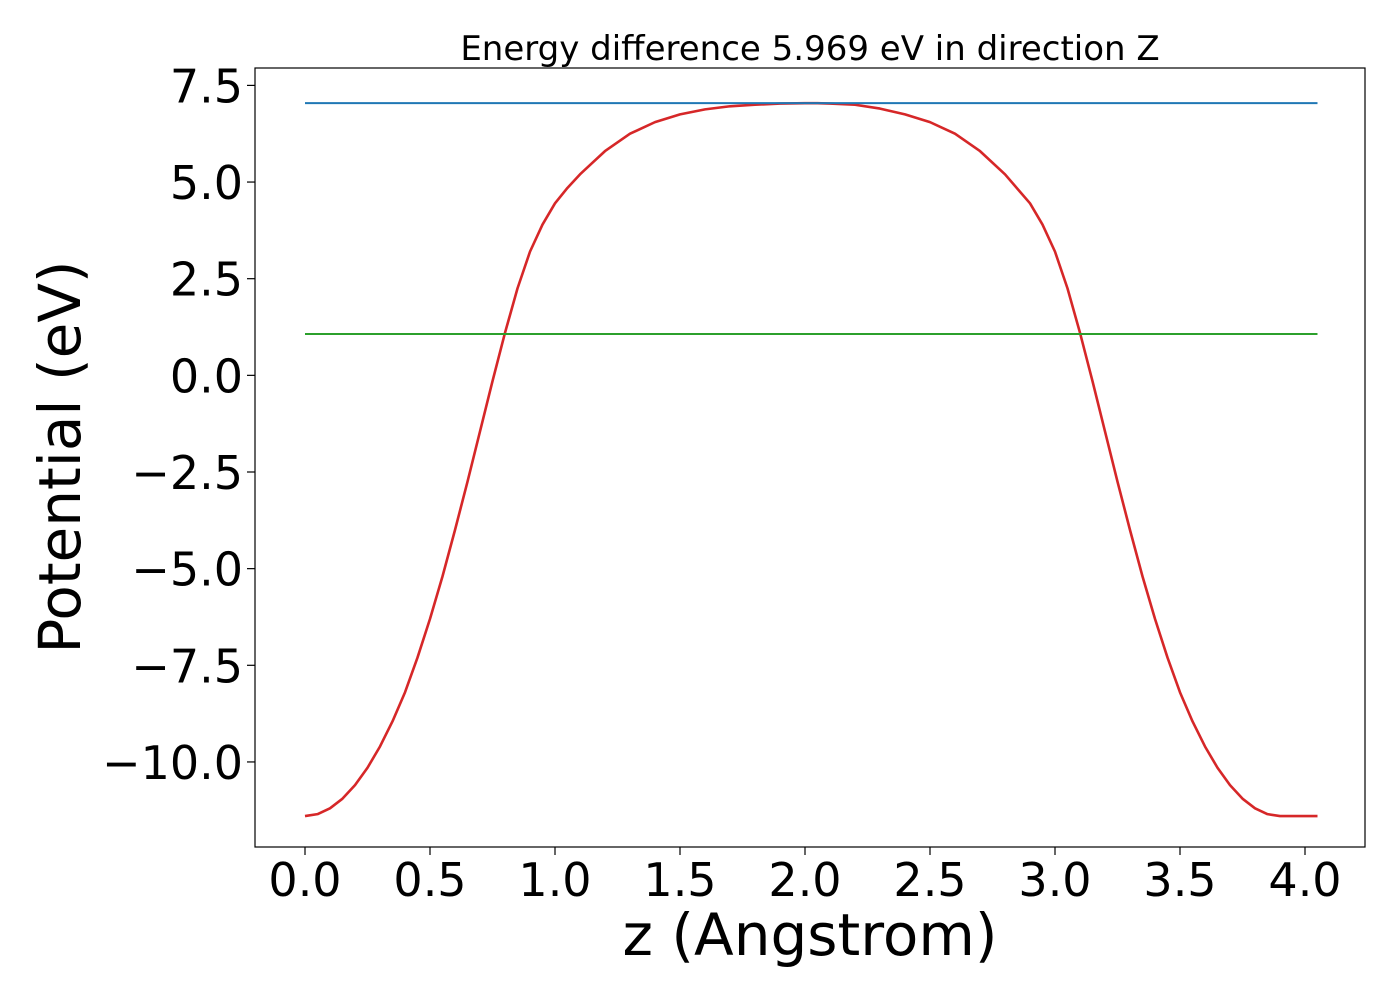 This screenshot has width=1400, height=1000. What do you see at coordinates (178, 424) in the screenshot?
I see `y-axis-ticks: 7.5 5.0 2.5 0.0 −2.5 −5.0 −7.5 −10.0` at bounding box center [178, 424].